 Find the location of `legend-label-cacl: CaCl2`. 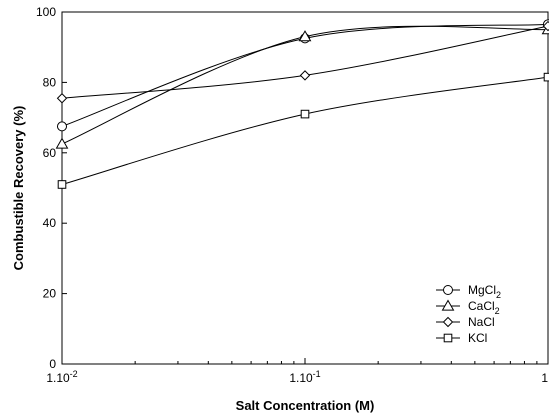

legend-label-cacl: CaCl2 is located at coordinates (484, 307).